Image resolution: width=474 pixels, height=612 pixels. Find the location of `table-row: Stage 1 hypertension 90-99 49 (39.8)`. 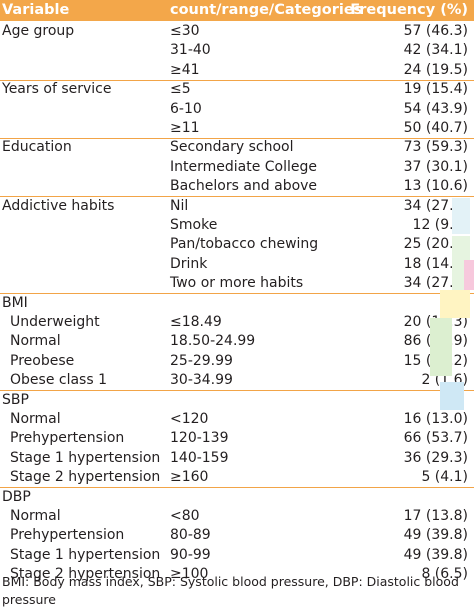

table-row: Stage 1 hypertension 90-99 49 (39.8) is located at coordinates (237, 555).